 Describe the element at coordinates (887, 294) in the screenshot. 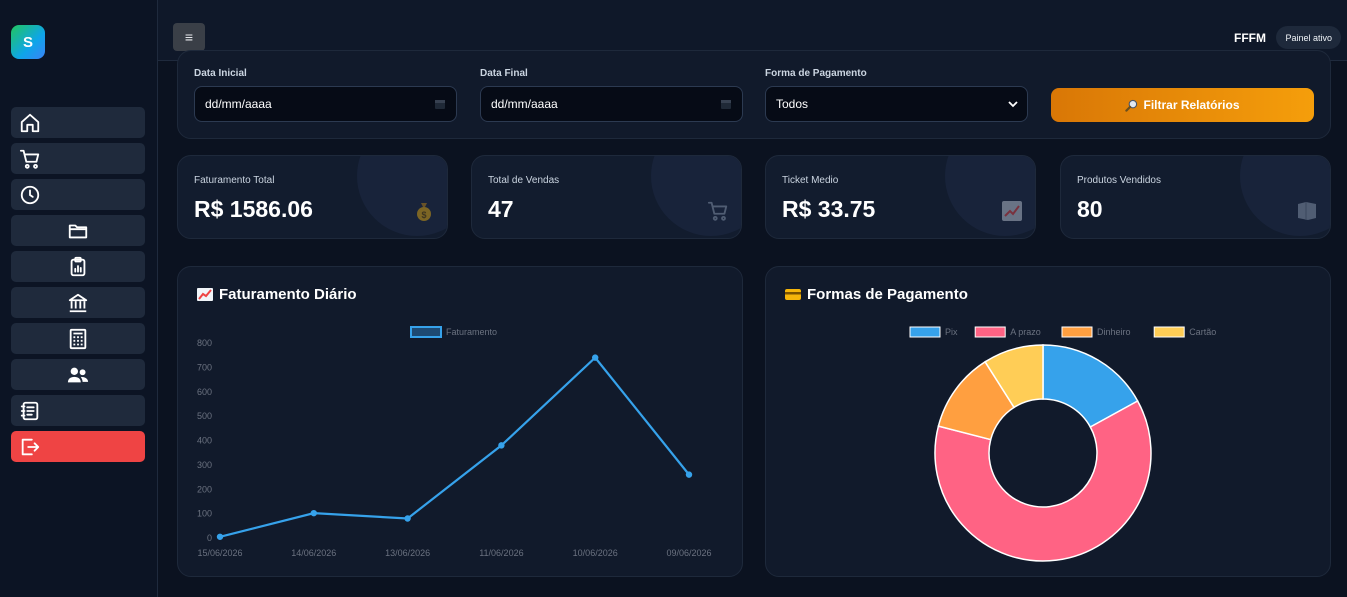

I see `pie-chart-title-text: Formas de Pagamento` at that location.